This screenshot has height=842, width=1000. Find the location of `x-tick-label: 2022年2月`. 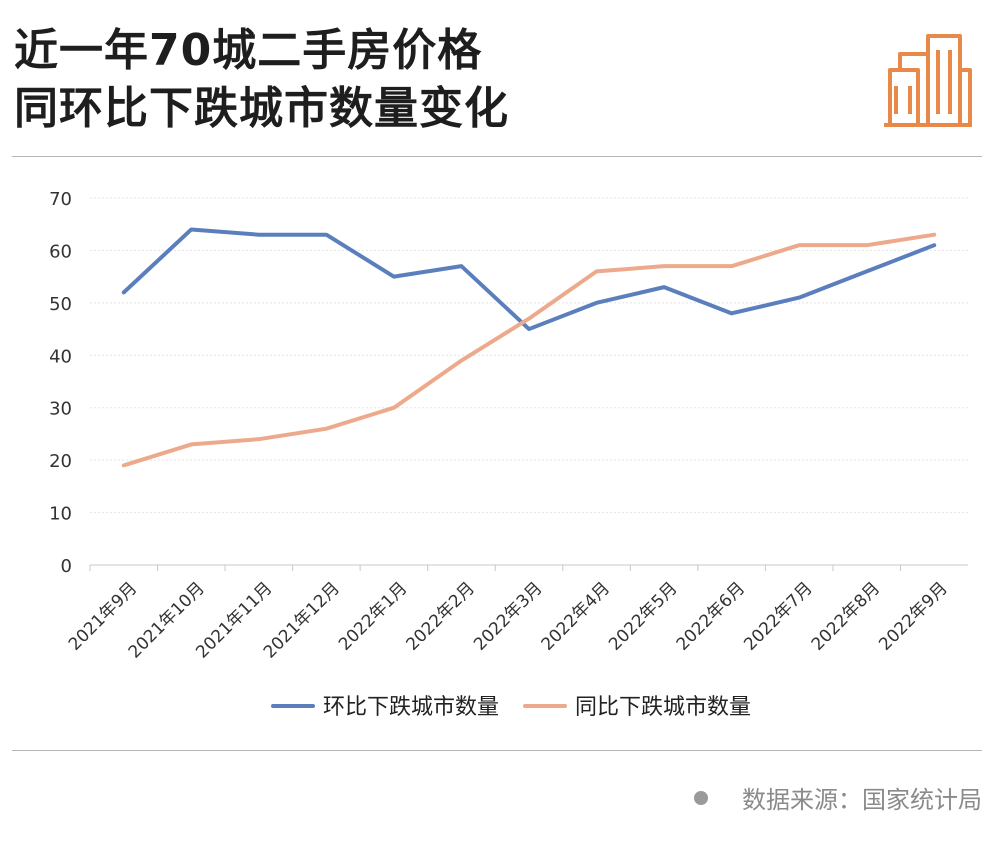

x-tick-label: 2022年2月 is located at coordinates (441, 616).